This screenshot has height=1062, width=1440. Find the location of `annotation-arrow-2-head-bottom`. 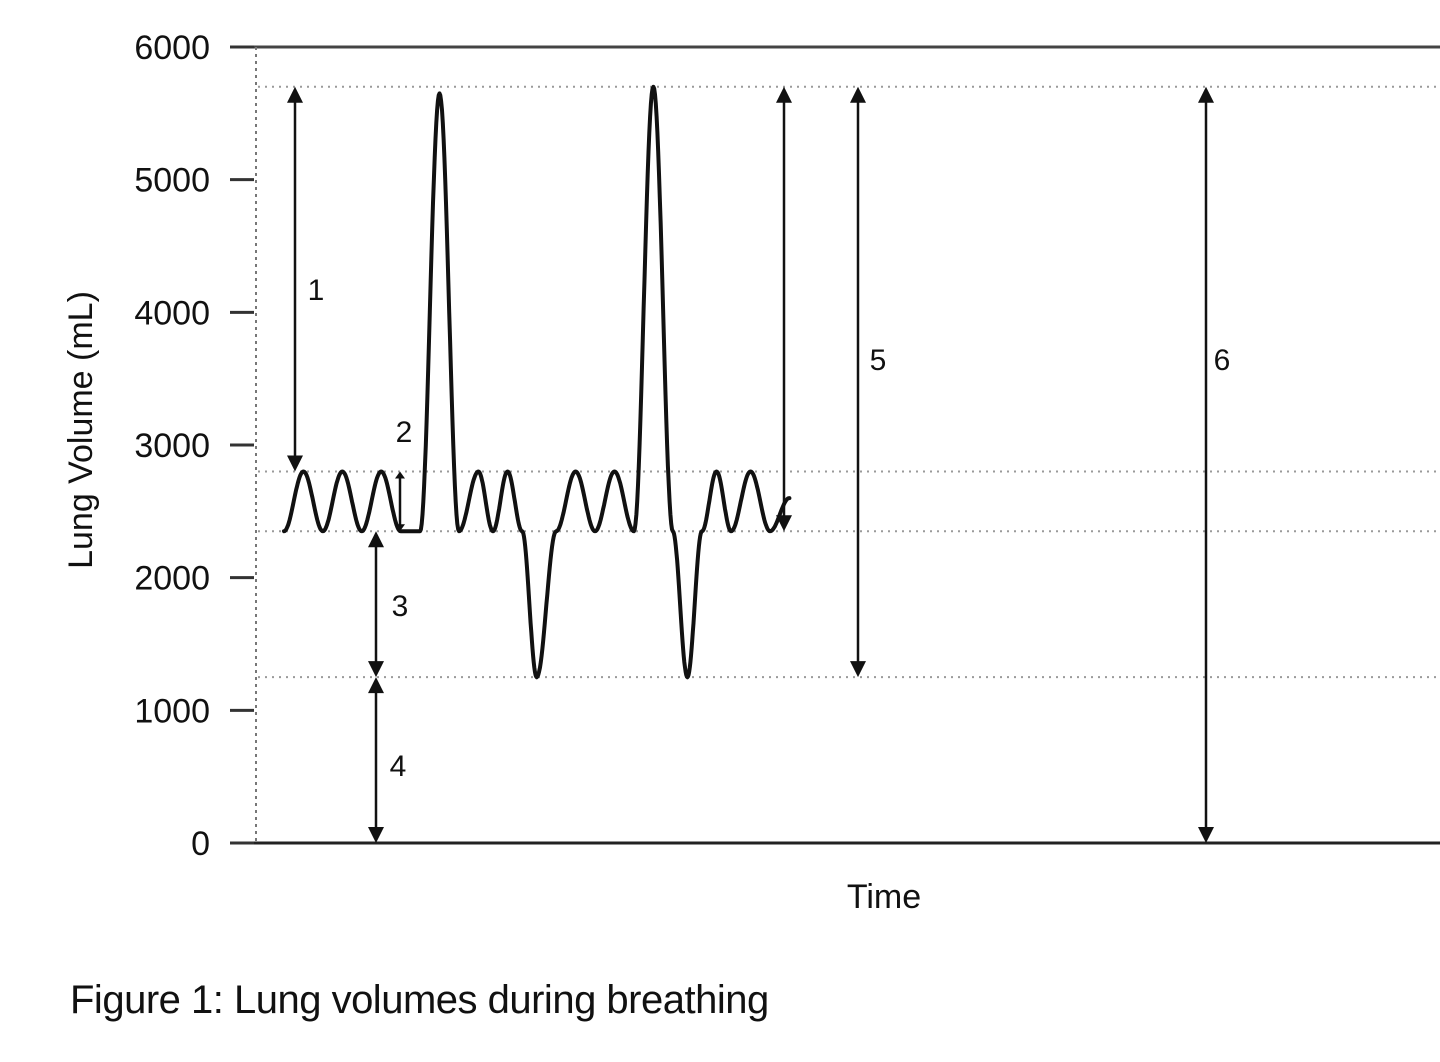

annotation-arrow-2-head-bottom is located at coordinates (400, 528).